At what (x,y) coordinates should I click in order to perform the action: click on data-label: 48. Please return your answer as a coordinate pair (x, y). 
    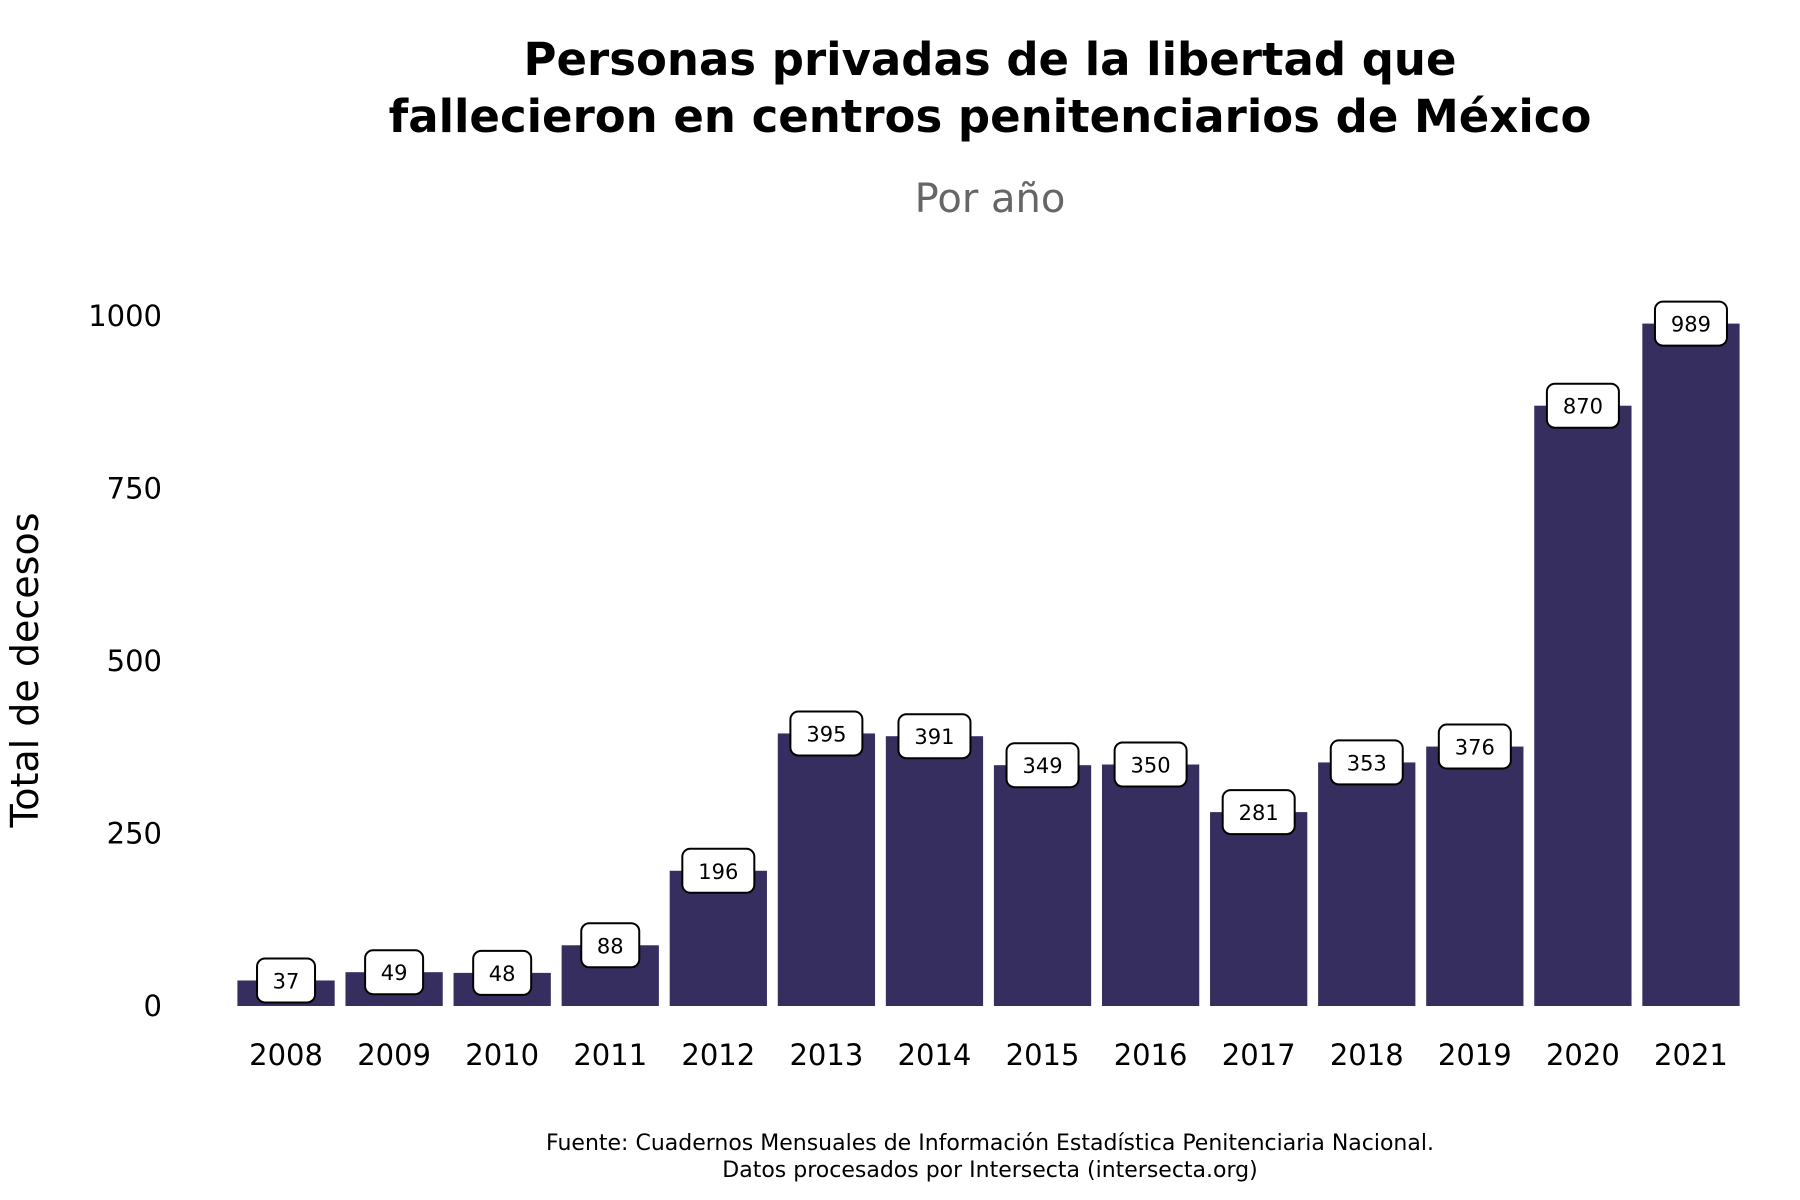
    Looking at the image, I should click on (502, 972).